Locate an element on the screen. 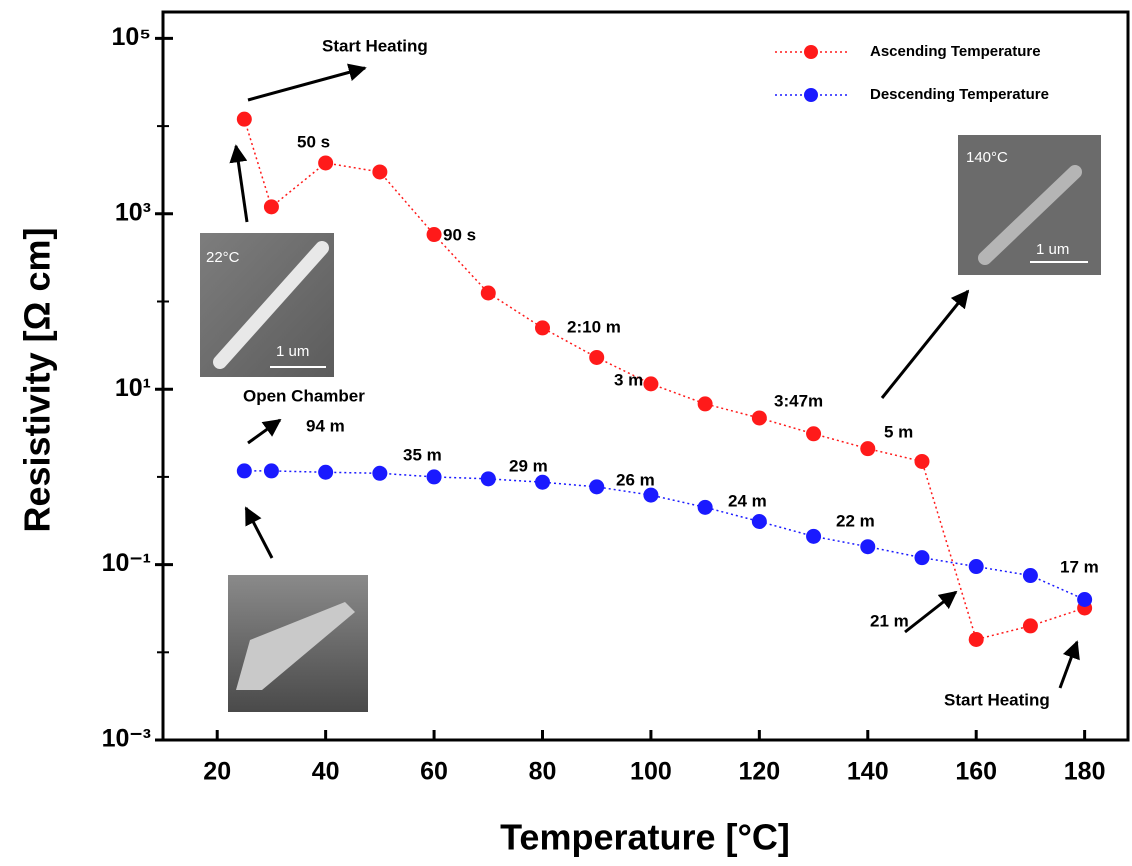 This screenshot has height=866, width=1132. x-tick-label: 120 is located at coordinates (759, 772).